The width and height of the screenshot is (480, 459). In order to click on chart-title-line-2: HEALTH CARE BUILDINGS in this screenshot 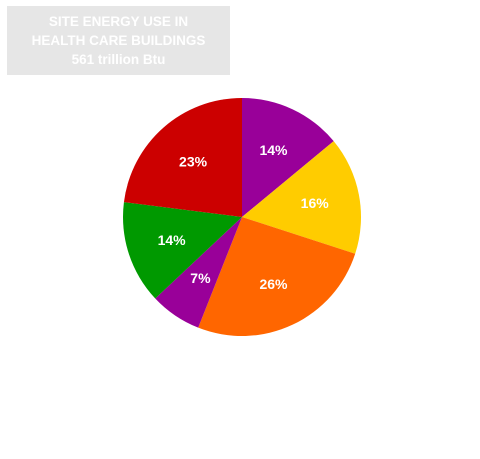, I will do `click(118, 40)`.